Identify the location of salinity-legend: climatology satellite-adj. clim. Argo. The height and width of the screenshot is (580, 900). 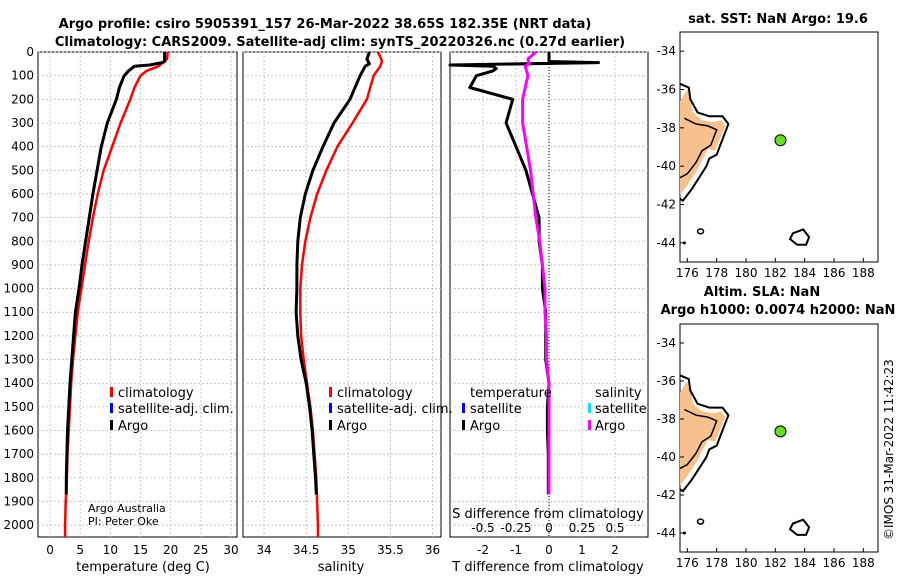
(391, 410).